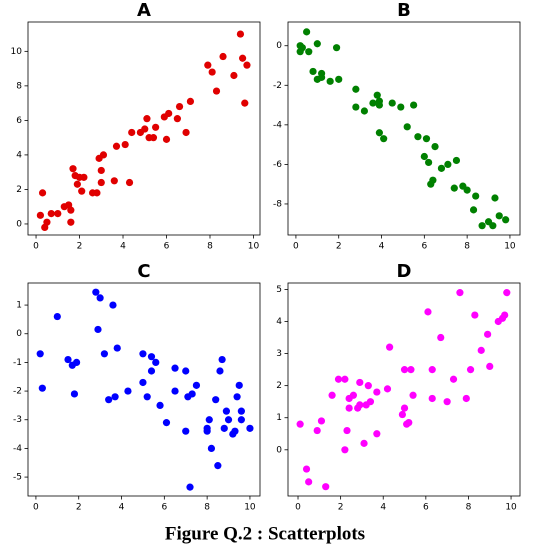 Image resolution: width=551 pixels, height=556 pixels. I want to click on y-tick-label: -8, so click(277, 204).